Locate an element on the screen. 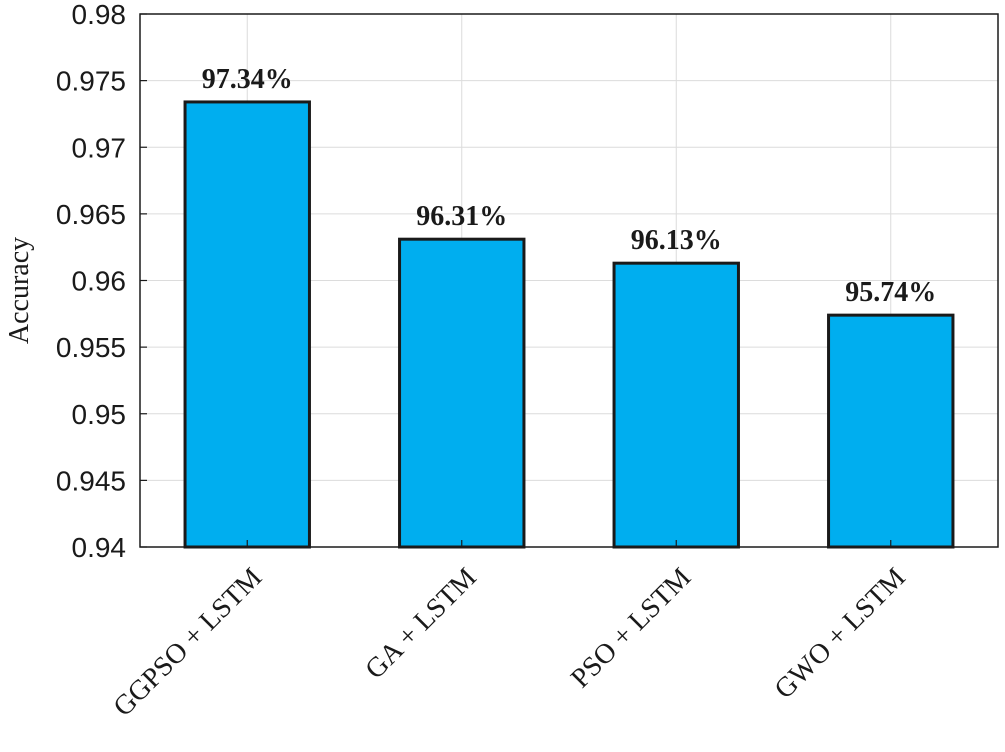 The image size is (1005, 752). x-tick-label: PSO + LSTM is located at coordinates (631, 628).